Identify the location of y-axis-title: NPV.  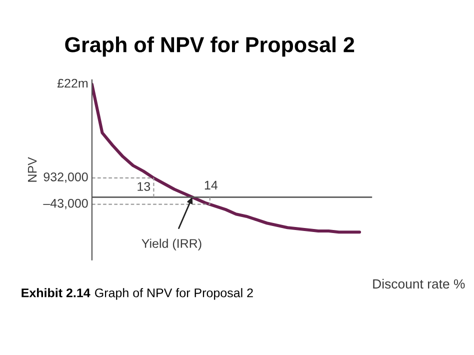
(32, 169).